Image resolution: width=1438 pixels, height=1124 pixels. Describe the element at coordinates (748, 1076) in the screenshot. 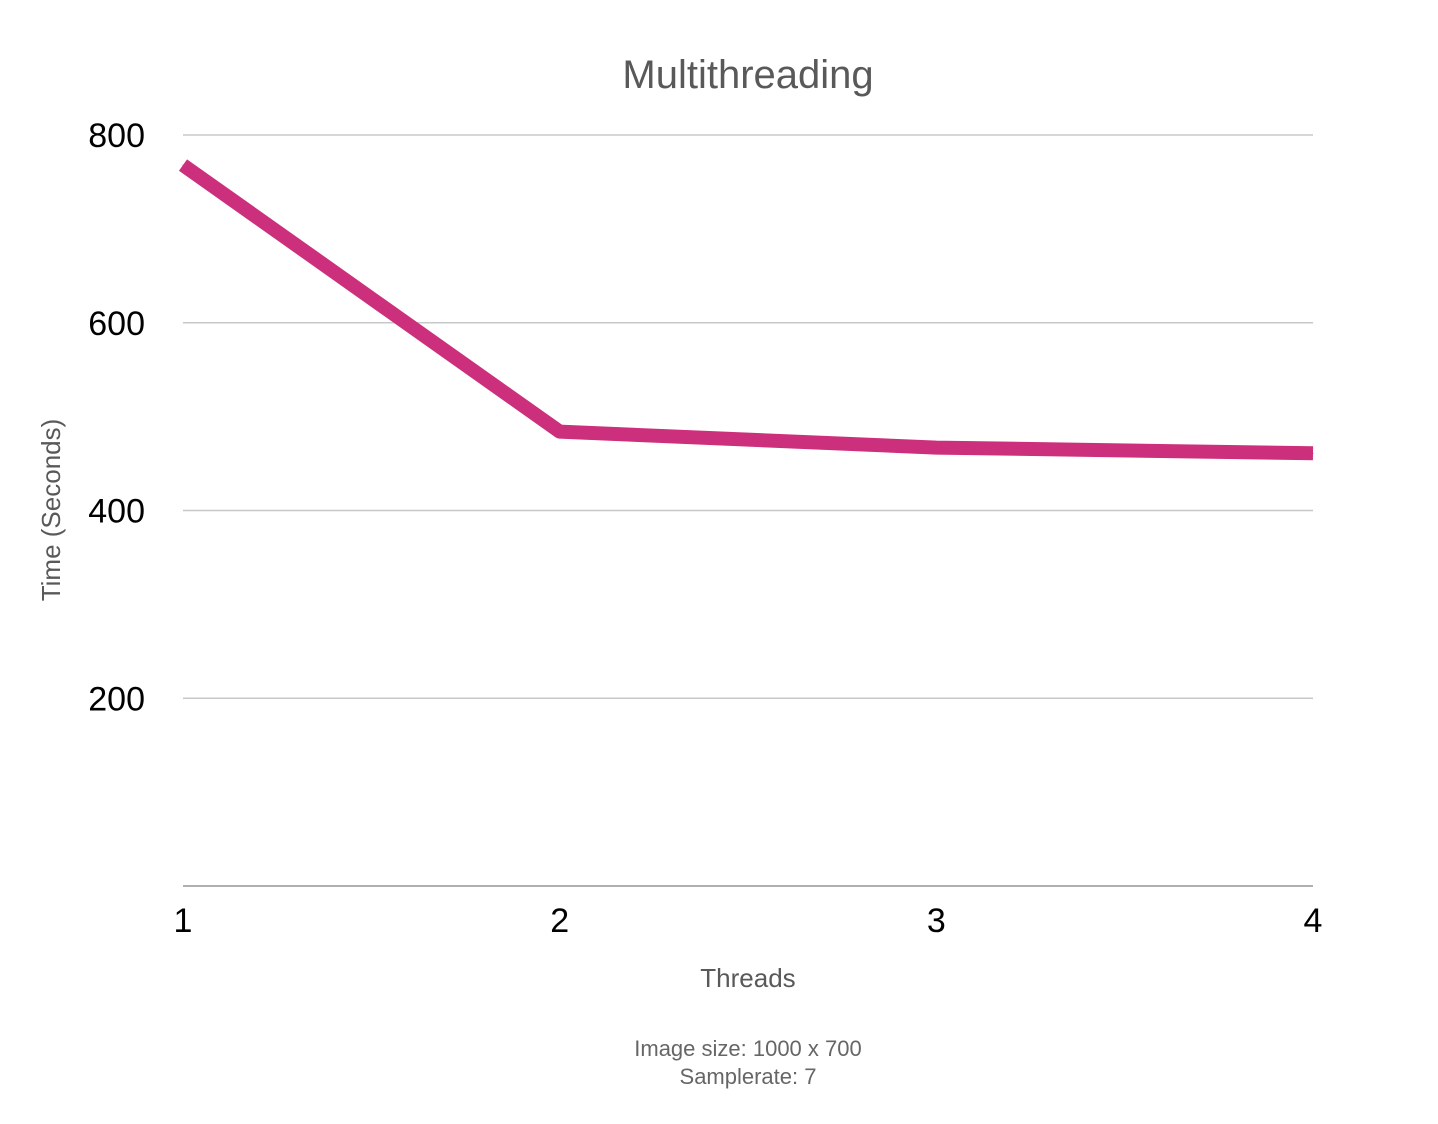

I see `samplerate-note: Samplerate: 7` at that location.